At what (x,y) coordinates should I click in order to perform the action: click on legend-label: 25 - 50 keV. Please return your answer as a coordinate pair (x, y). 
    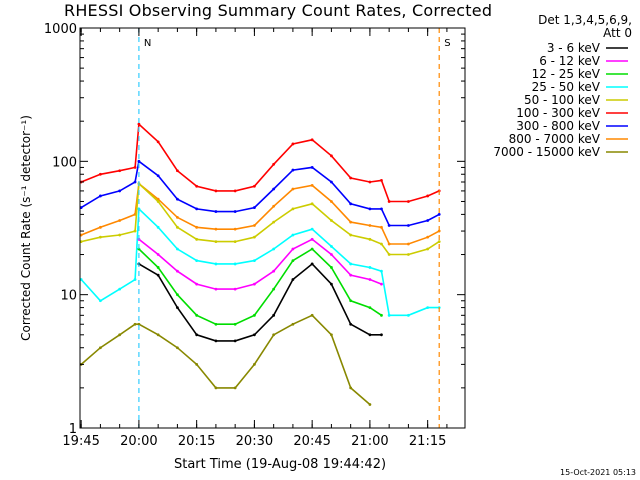
    Looking at the image, I should click on (566, 87).